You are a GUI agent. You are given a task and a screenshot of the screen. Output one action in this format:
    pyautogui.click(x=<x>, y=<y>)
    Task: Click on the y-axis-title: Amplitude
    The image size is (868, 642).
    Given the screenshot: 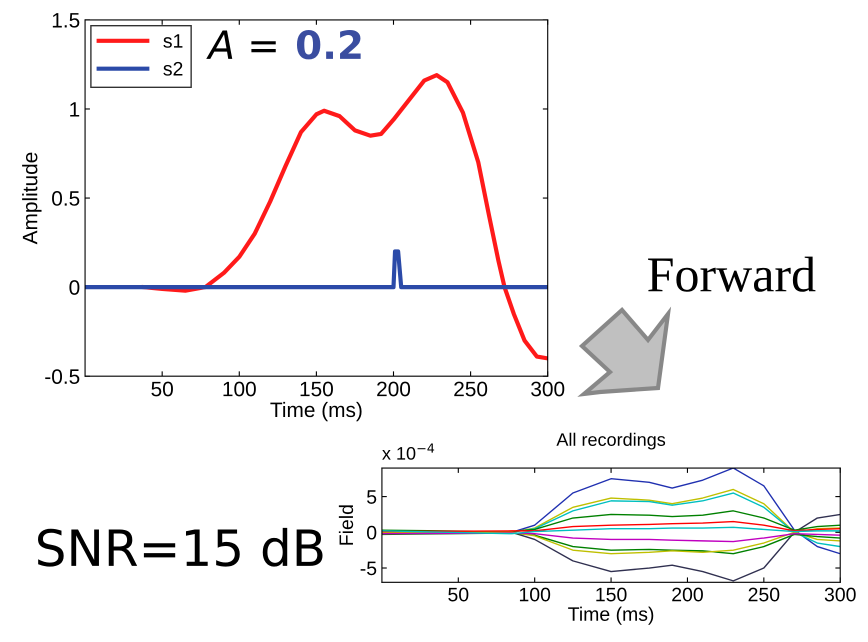 What is the action you would take?
    pyautogui.click(x=32, y=198)
    